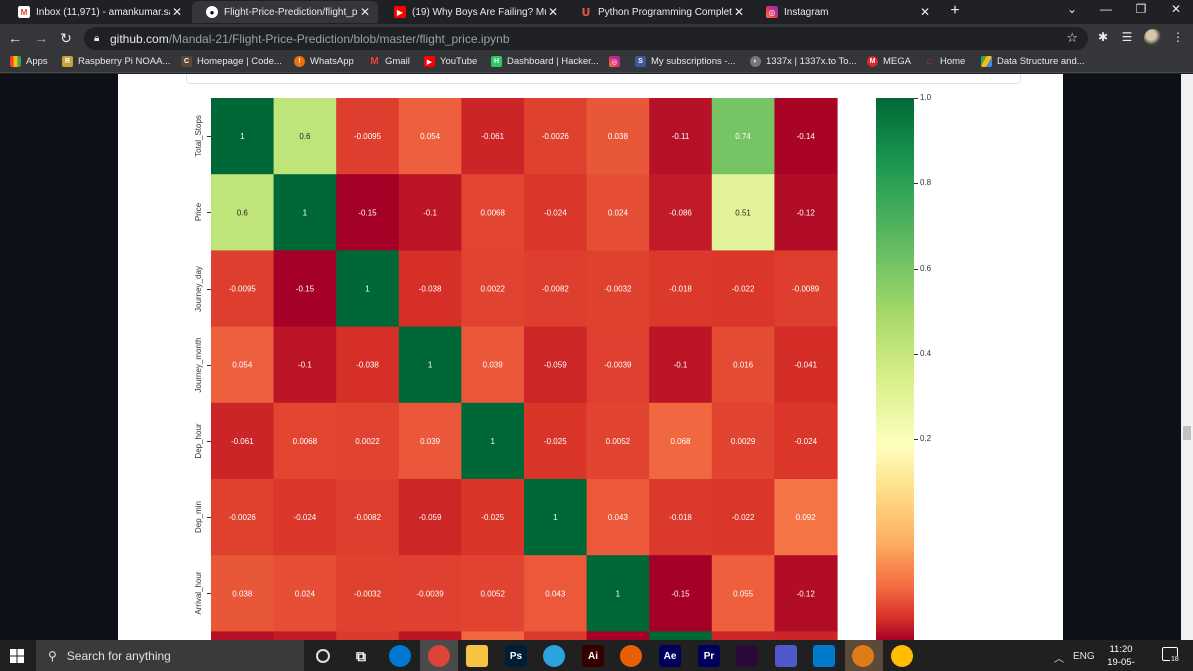 The image size is (1193, 671). I want to click on bookmark-instagram: ◎, so click(617, 61).